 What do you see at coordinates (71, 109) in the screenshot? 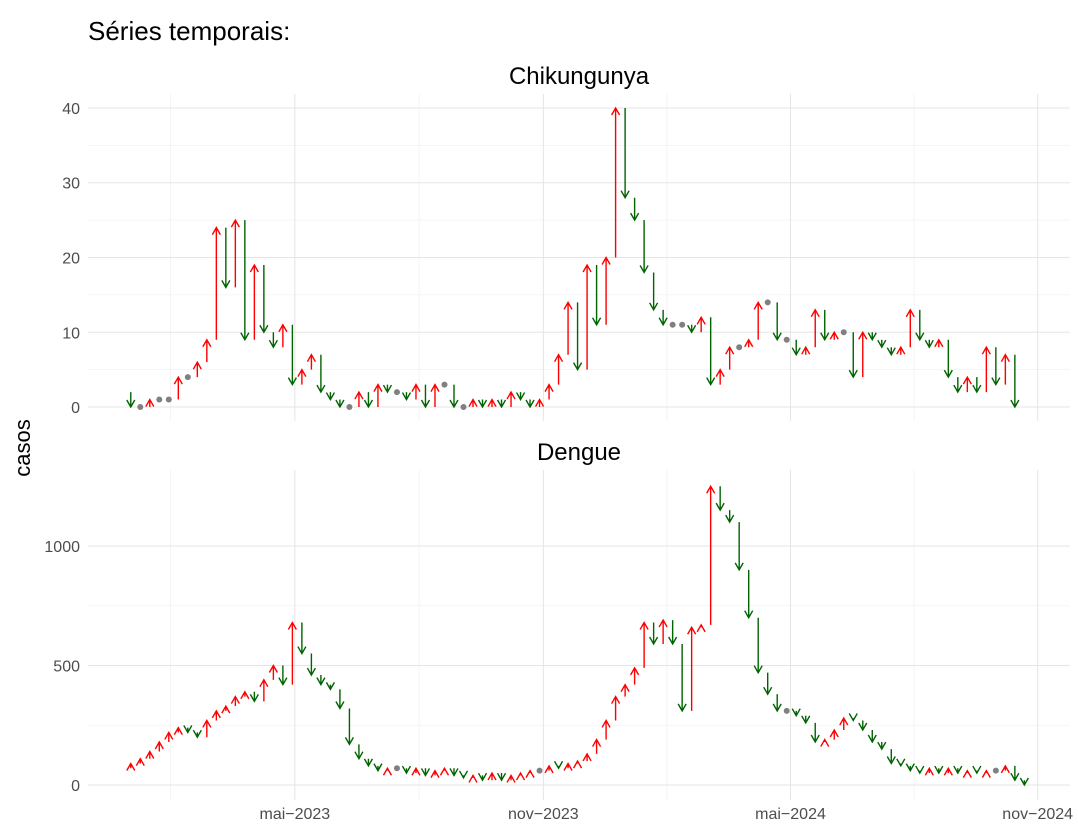
I see `y-tick-label: 40` at bounding box center [71, 109].